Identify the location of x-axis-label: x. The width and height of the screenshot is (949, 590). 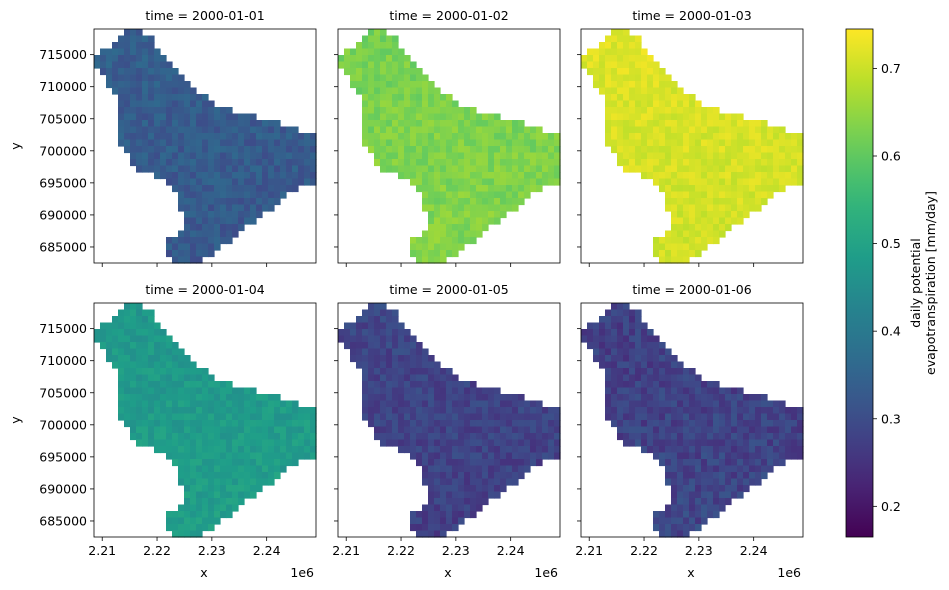
(690, 572).